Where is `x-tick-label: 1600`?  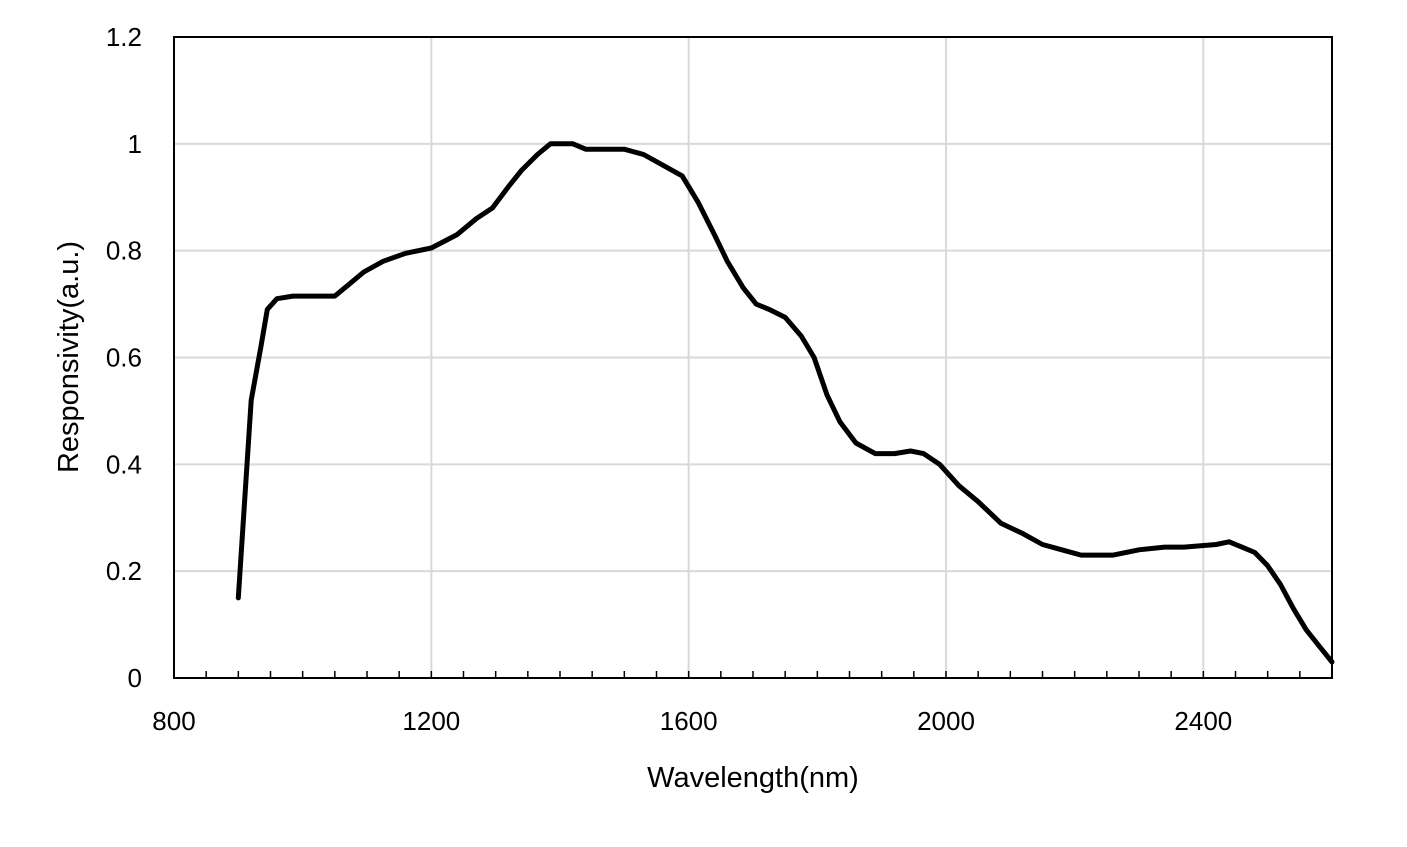 x-tick-label: 1600 is located at coordinates (689, 721).